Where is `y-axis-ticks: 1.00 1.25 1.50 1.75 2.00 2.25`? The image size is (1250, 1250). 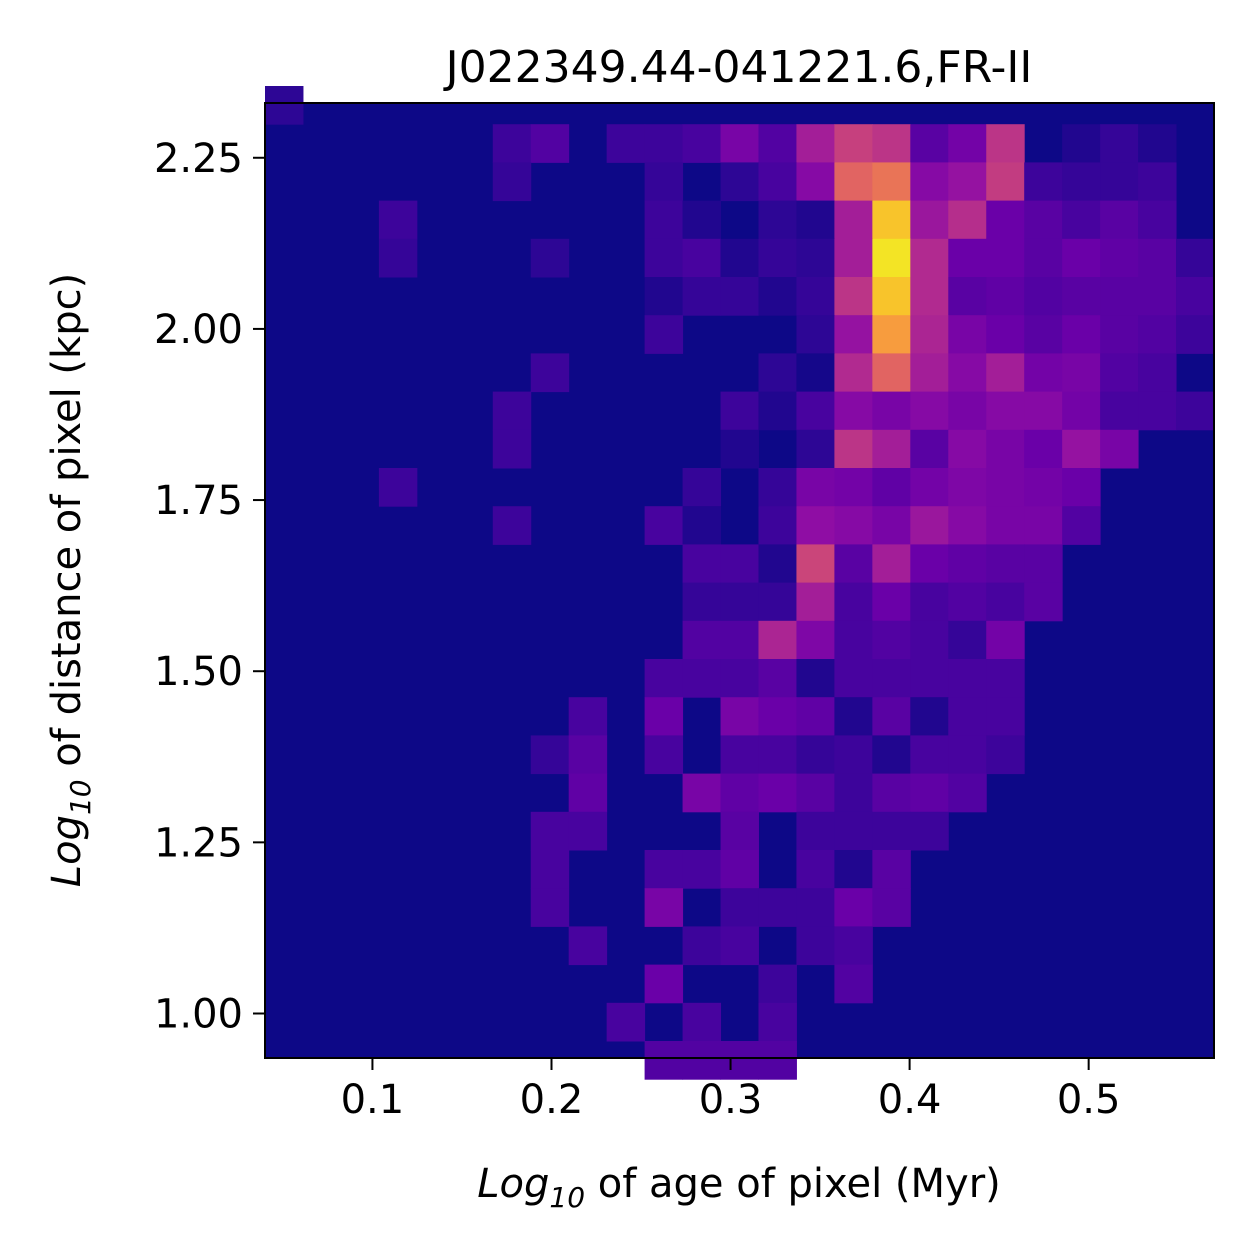 y-axis-ticks: 1.00 1.25 1.50 1.75 2.00 2.25 is located at coordinates (209, 587).